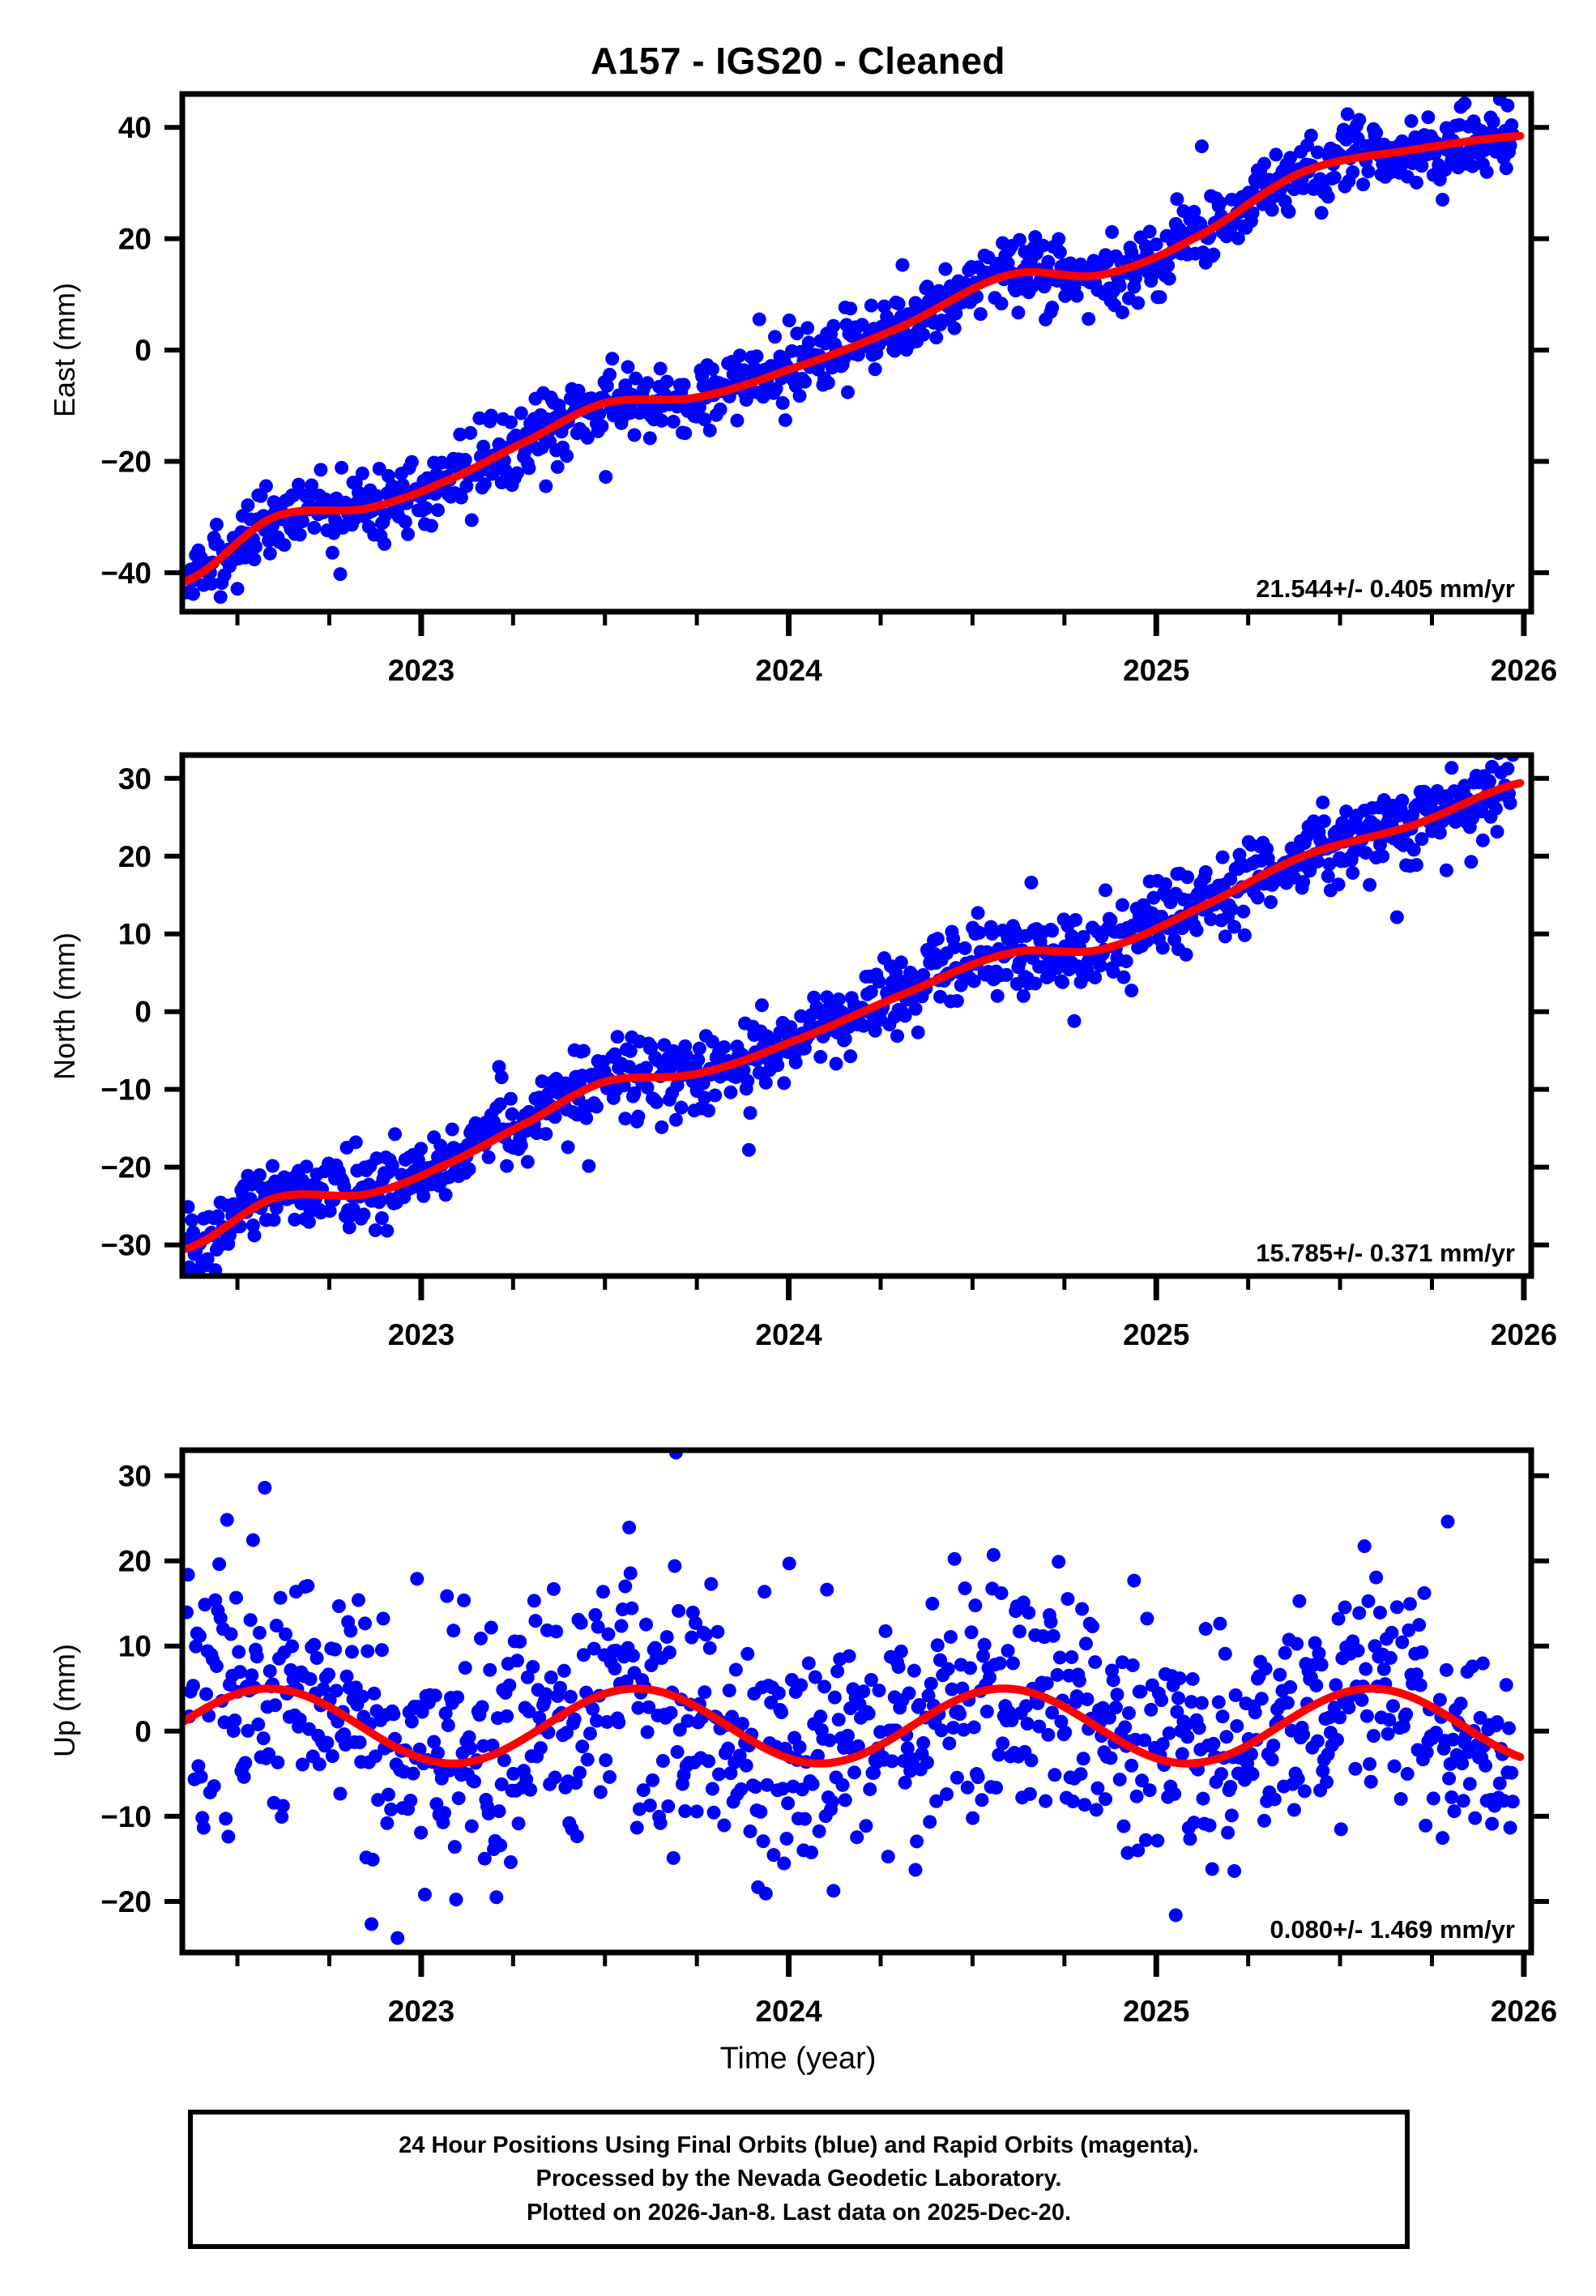  Describe the element at coordinates (64, 1700) in the screenshot. I see `y-axis-label-up: Up (mm)` at that location.